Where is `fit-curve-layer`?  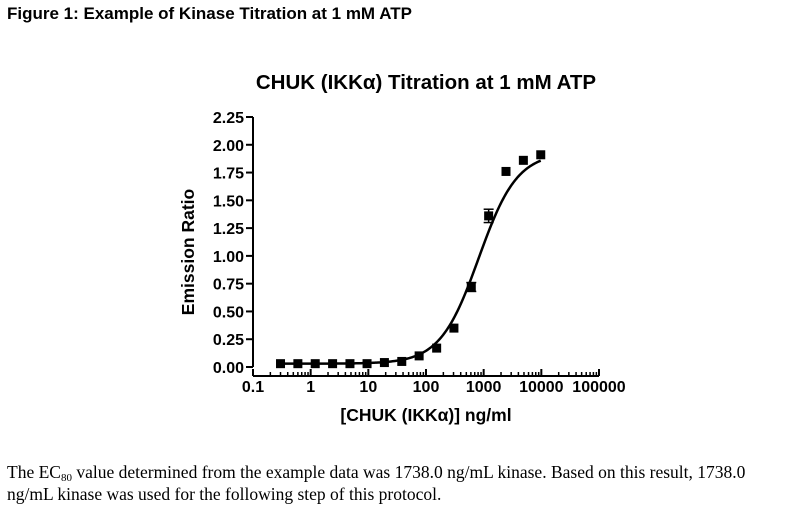 fit-curve-layer is located at coordinates (411, 262).